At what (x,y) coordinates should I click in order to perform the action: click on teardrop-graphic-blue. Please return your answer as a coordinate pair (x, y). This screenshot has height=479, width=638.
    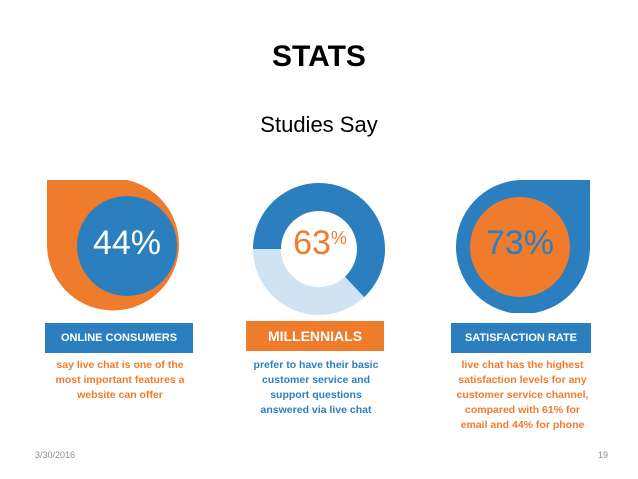
    Looking at the image, I should click on (523, 246).